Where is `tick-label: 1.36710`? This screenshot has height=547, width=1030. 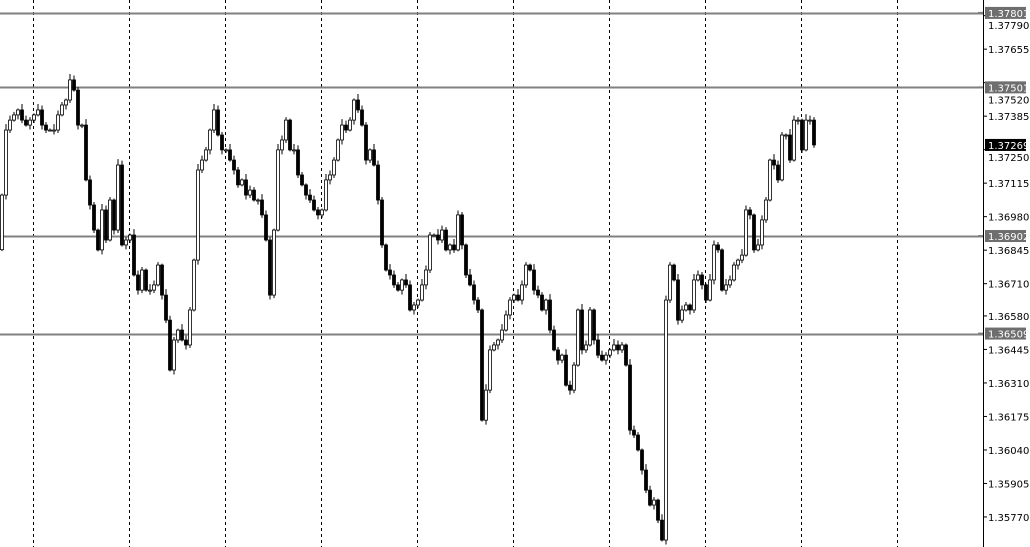 tick-label: 1.36710 is located at coordinates (1008, 285).